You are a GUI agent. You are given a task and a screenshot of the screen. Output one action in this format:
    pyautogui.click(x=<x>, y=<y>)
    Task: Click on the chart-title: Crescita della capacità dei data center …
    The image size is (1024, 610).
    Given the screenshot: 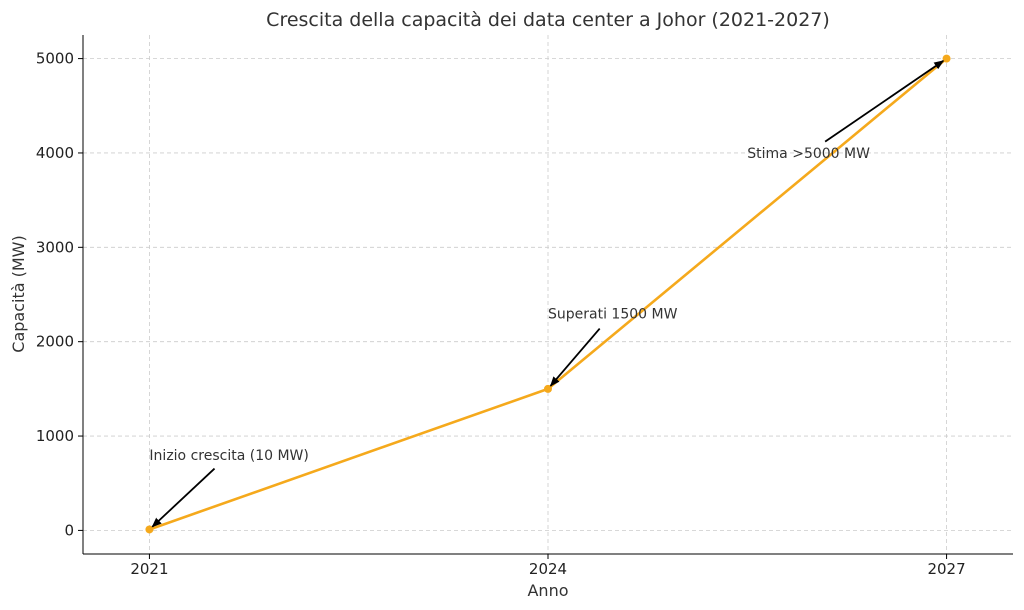 What is the action you would take?
    pyautogui.click(x=548, y=20)
    